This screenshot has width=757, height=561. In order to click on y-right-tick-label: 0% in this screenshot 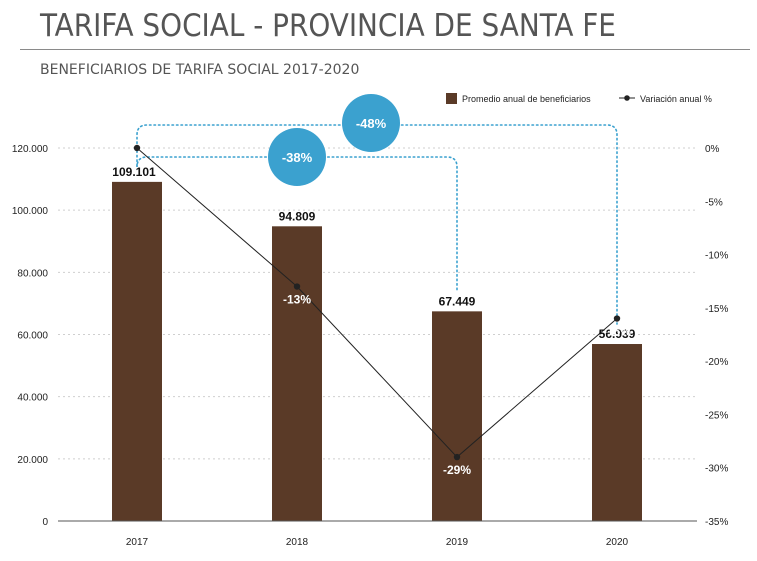, I will do `click(712, 149)`.